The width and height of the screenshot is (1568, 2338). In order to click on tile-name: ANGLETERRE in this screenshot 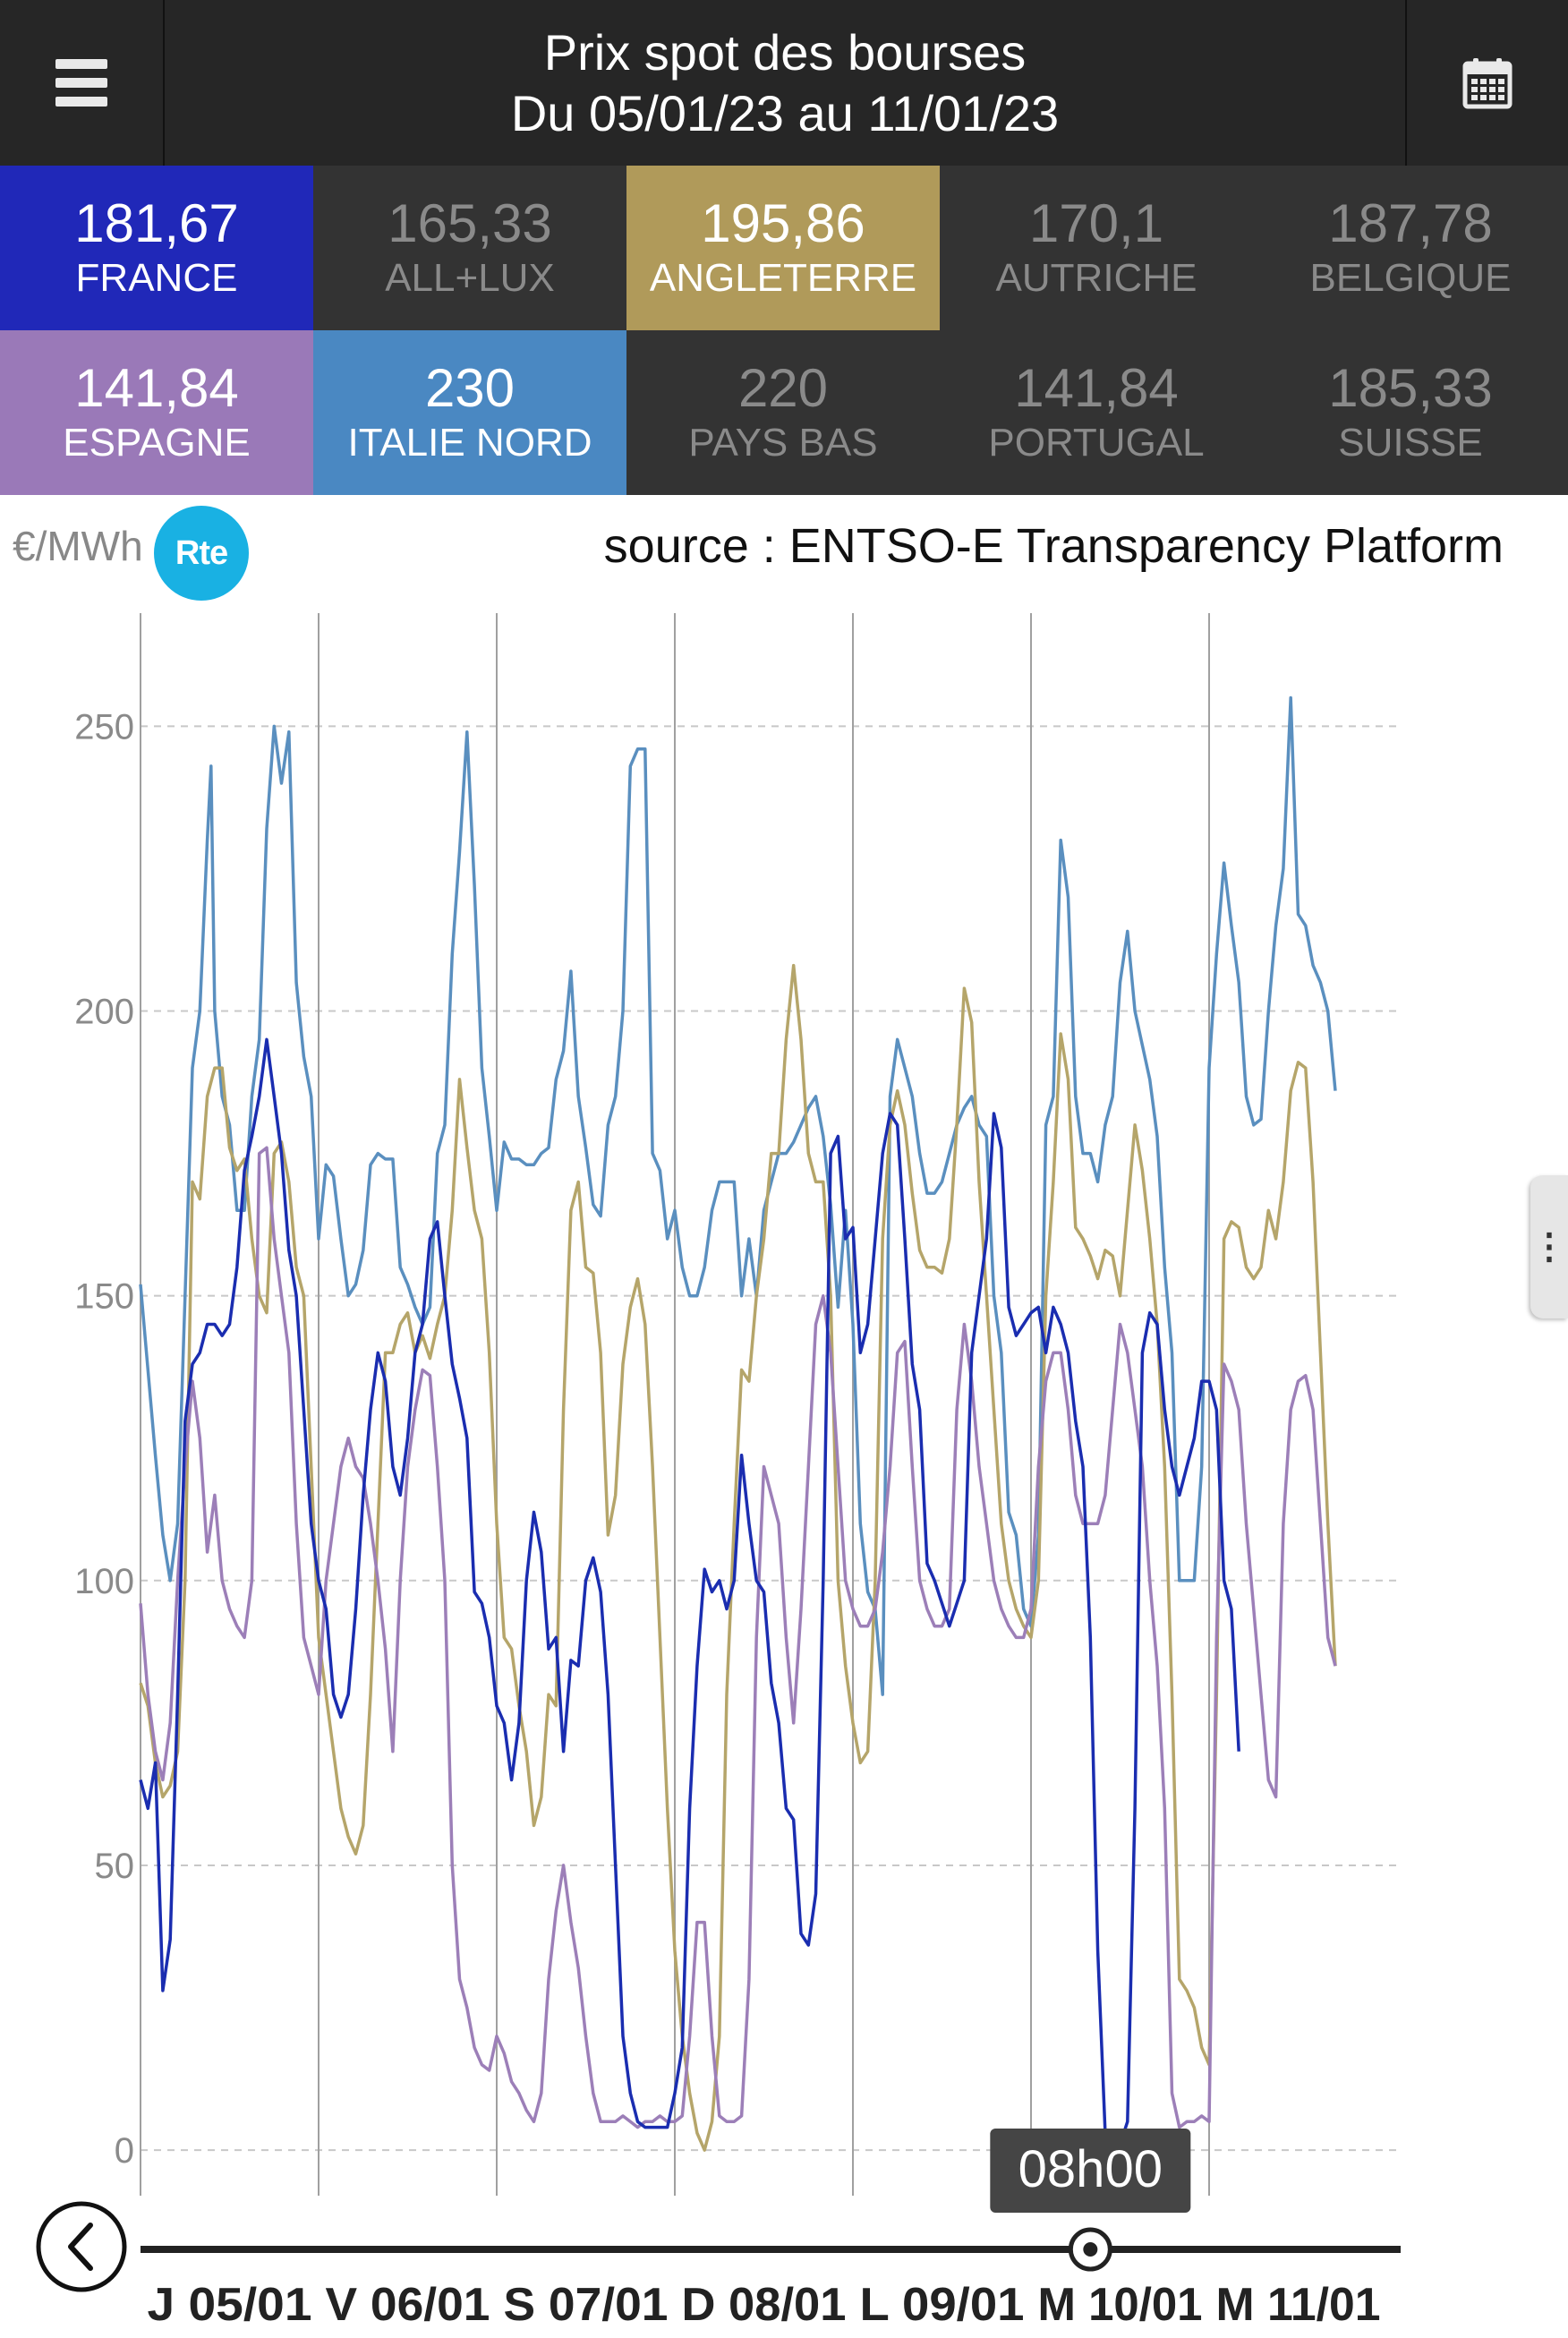, I will do `click(783, 278)`.